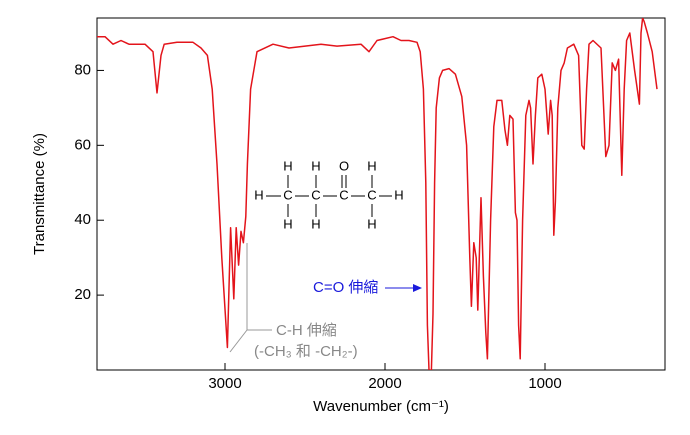 The image size is (690, 435). I want to click on x-tick-label: 1000, so click(544, 383).